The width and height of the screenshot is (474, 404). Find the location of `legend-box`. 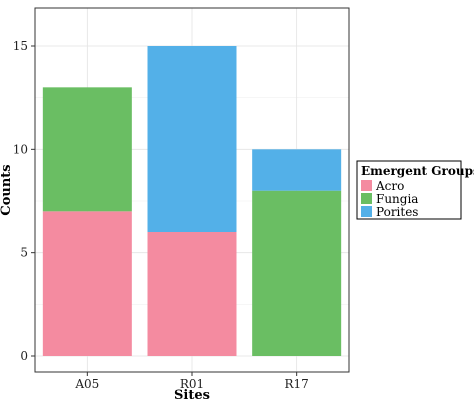

legend-box is located at coordinates (409, 190).